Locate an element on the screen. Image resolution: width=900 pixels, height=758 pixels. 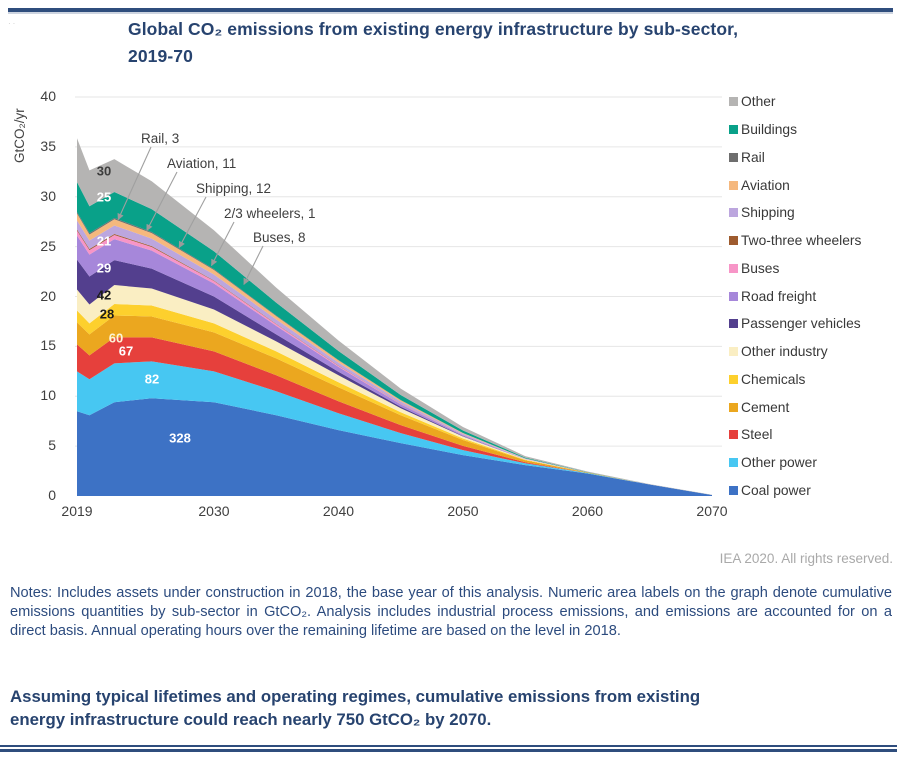
callout-label: Aviation, 11 is located at coordinates (202, 163).